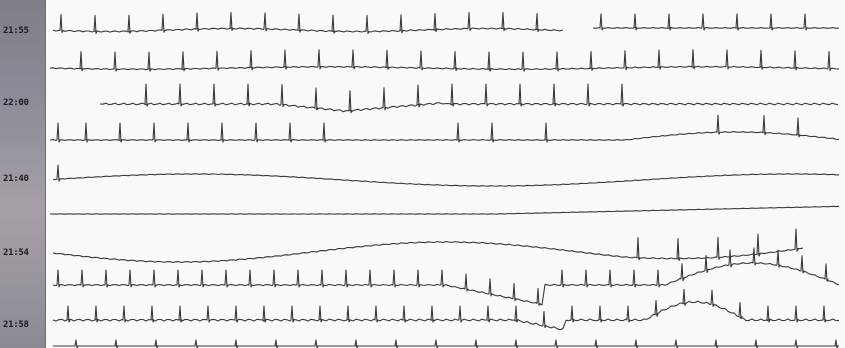  I want to click on time-label: 21:40, so click(16, 179).